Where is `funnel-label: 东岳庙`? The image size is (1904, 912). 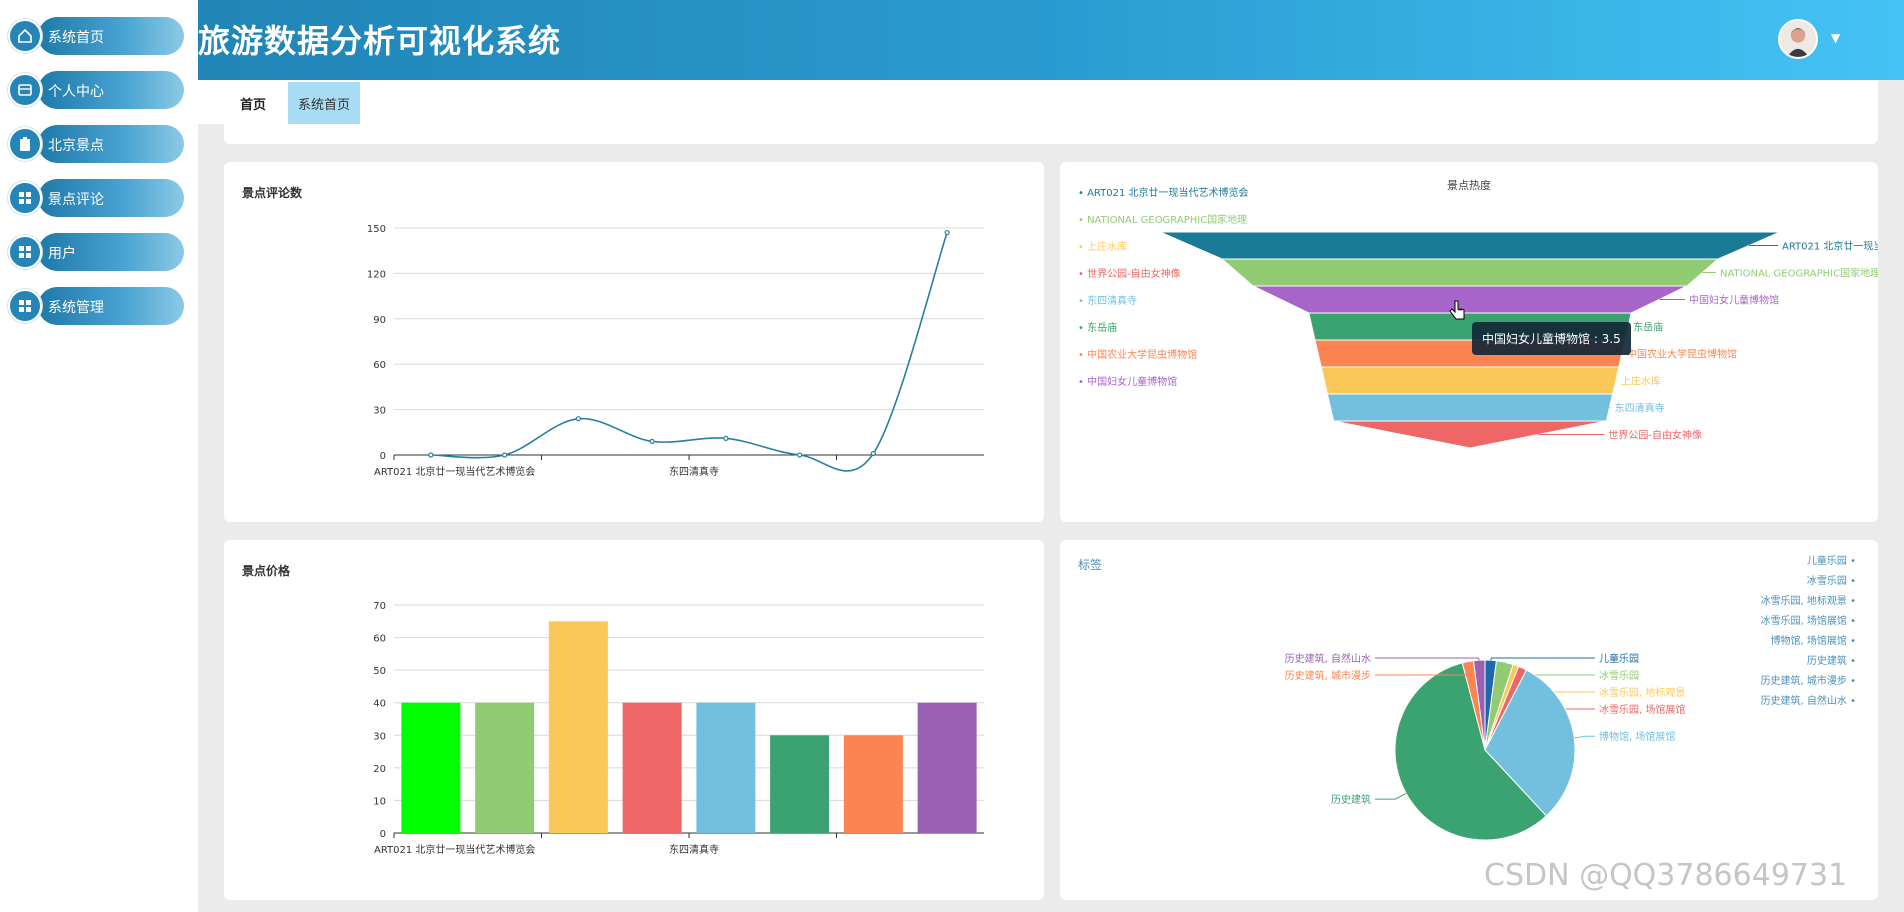
funnel-label: 东岳庙 is located at coordinates (1648, 327).